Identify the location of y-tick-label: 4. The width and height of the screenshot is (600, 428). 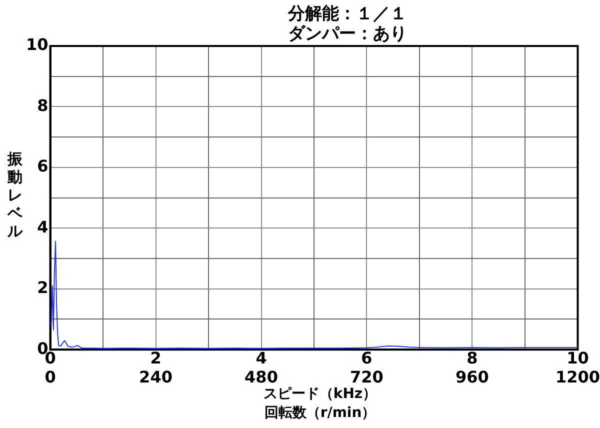
(42, 226).